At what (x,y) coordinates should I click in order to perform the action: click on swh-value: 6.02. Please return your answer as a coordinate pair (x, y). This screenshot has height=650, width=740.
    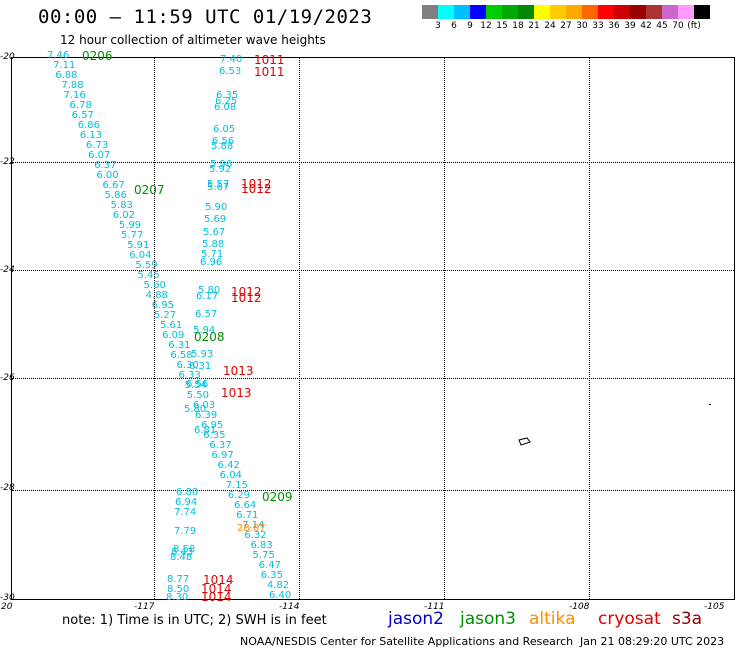
    Looking at the image, I should click on (124, 215).